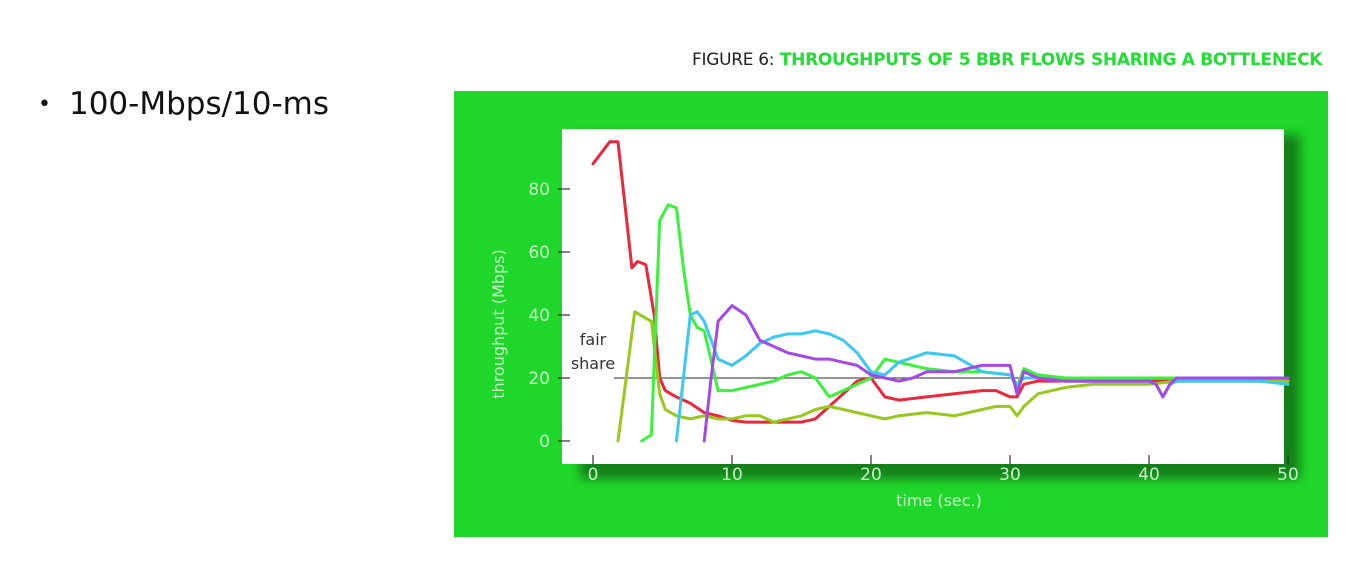 The height and width of the screenshot is (568, 1356). What do you see at coordinates (1149, 475) in the screenshot?
I see `x-tick-label: 40` at bounding box center [1149, 475].